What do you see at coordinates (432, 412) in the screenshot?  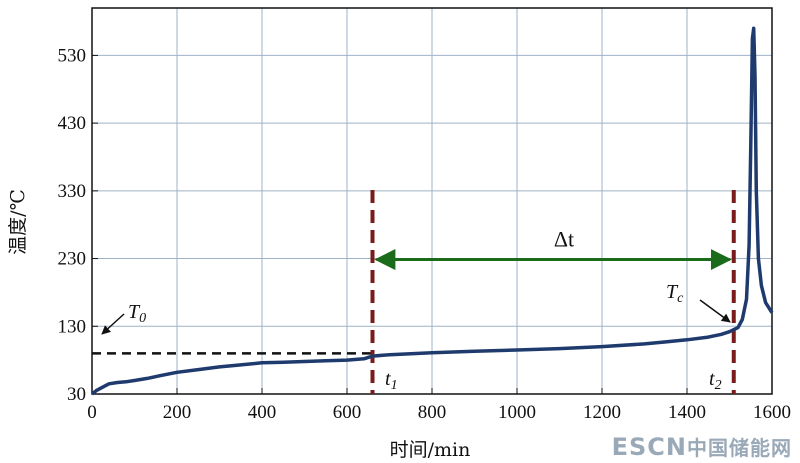 I see `x-tick-label: 800` at bounding box center [432, 412].